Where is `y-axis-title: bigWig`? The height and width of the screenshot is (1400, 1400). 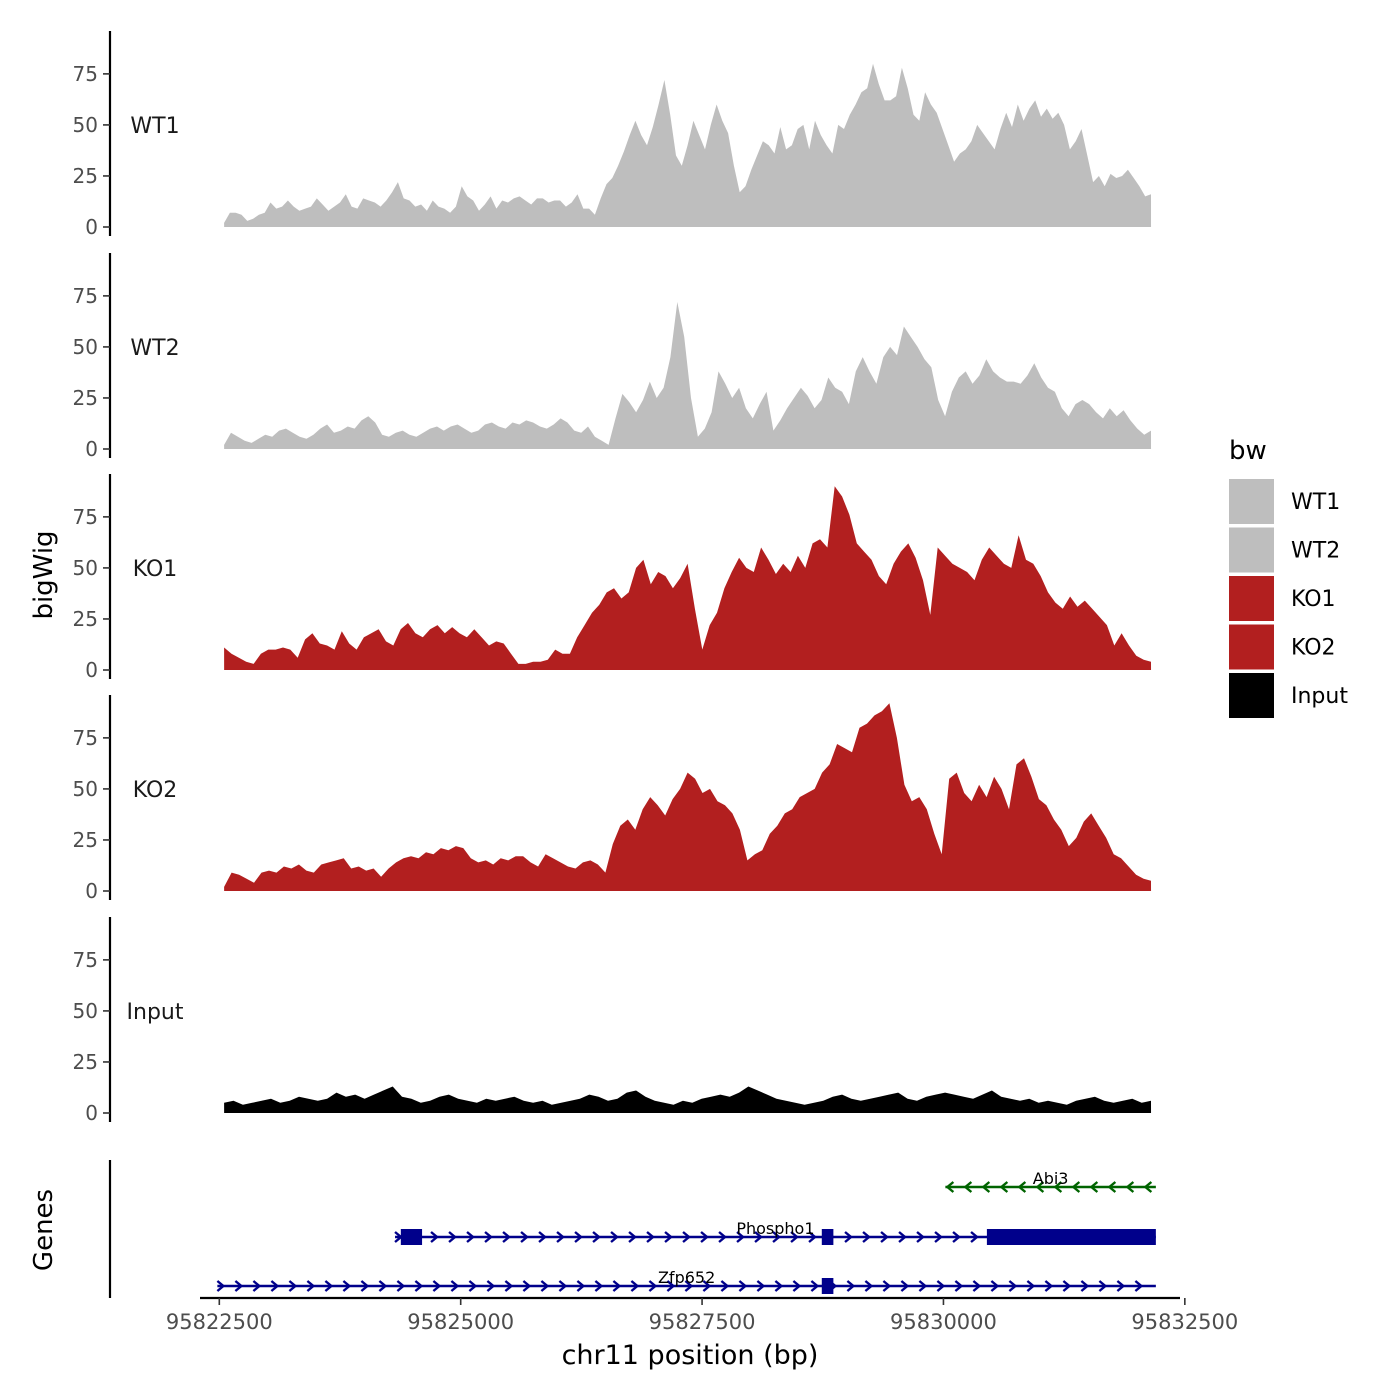
y-axis-title: bigWig is located at coordinates (44, 574).